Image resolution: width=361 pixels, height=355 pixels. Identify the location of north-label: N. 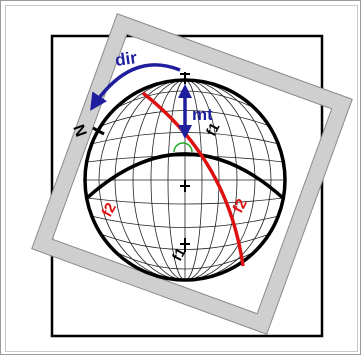
(79, 131).